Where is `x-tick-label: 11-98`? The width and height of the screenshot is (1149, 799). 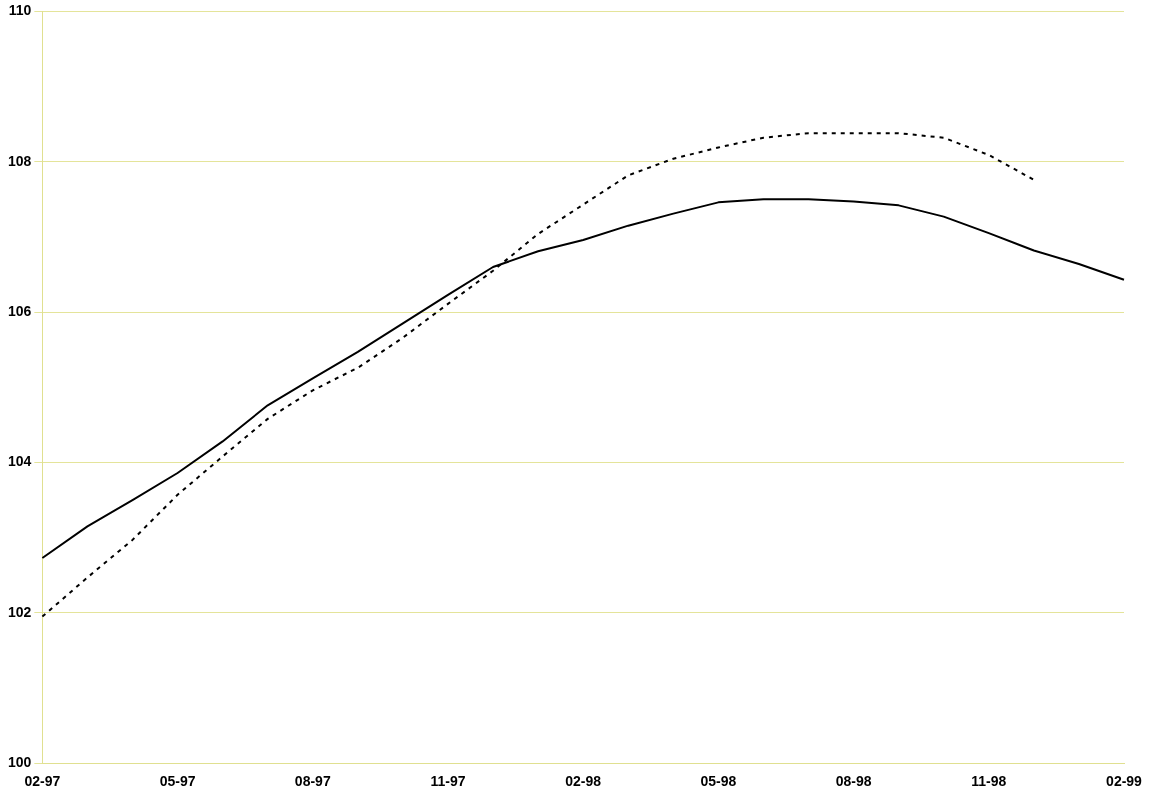
x-tick-label: 11-98 is located at coordinates (989, 781).